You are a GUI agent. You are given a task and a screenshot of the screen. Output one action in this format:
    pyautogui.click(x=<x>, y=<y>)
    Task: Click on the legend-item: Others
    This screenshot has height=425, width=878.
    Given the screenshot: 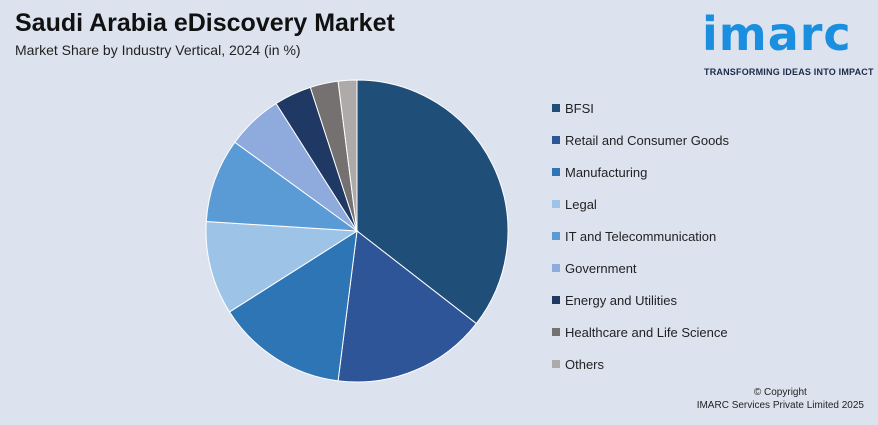 What is the action you would take?
    pyautogui.click(x=640, y=364)
    